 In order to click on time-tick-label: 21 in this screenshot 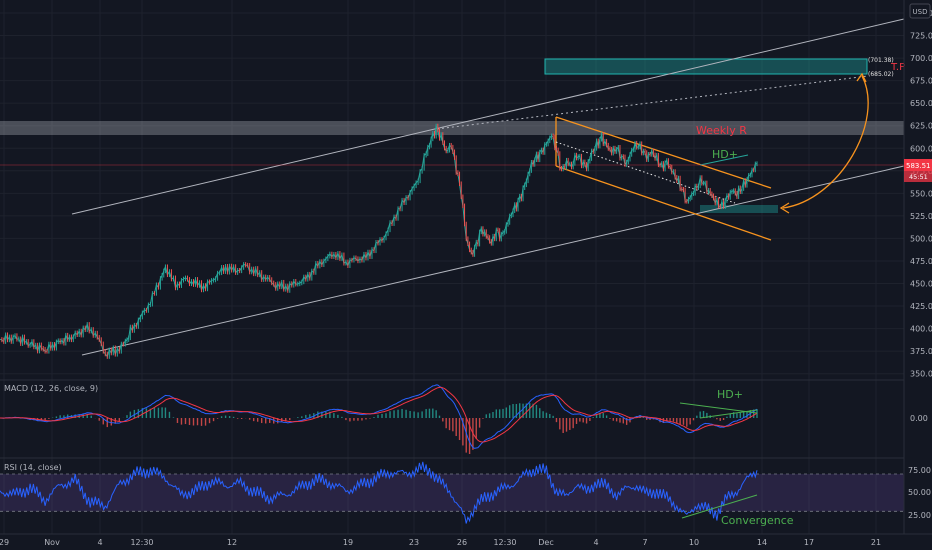, I will do `click(876, 542)`.